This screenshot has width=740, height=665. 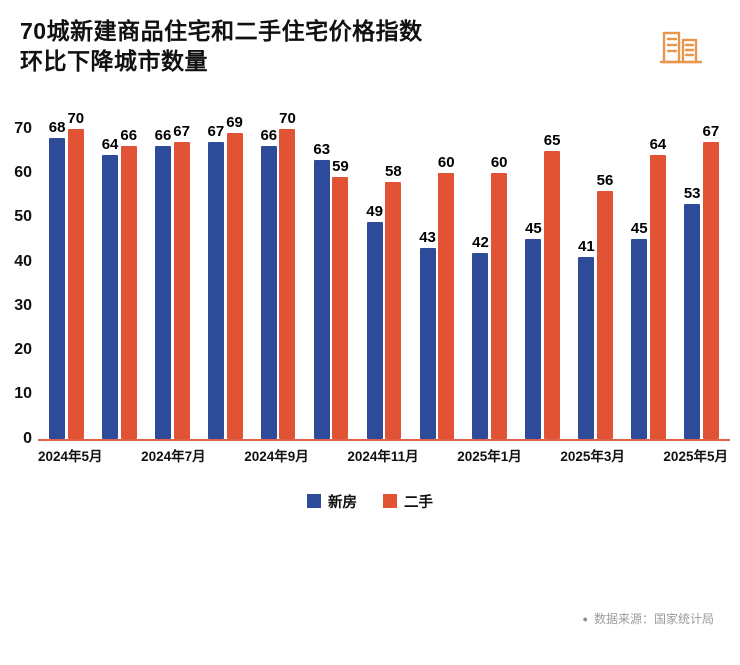 I want to click on bar-group: 64 66, so click(x=119, y=273).